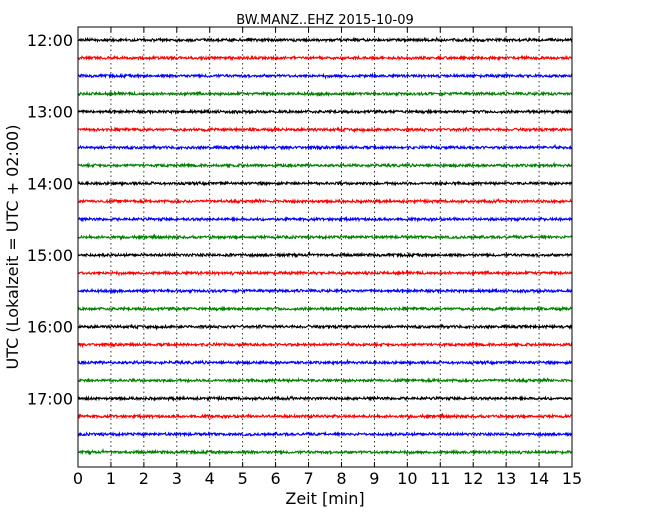 Image resolution: width=650 pixels, height=520 pixels. What do you see at coordinates (276, 478) in the screenshot?
I see `x-tick-label: 6` at bounding box center [276, 478].